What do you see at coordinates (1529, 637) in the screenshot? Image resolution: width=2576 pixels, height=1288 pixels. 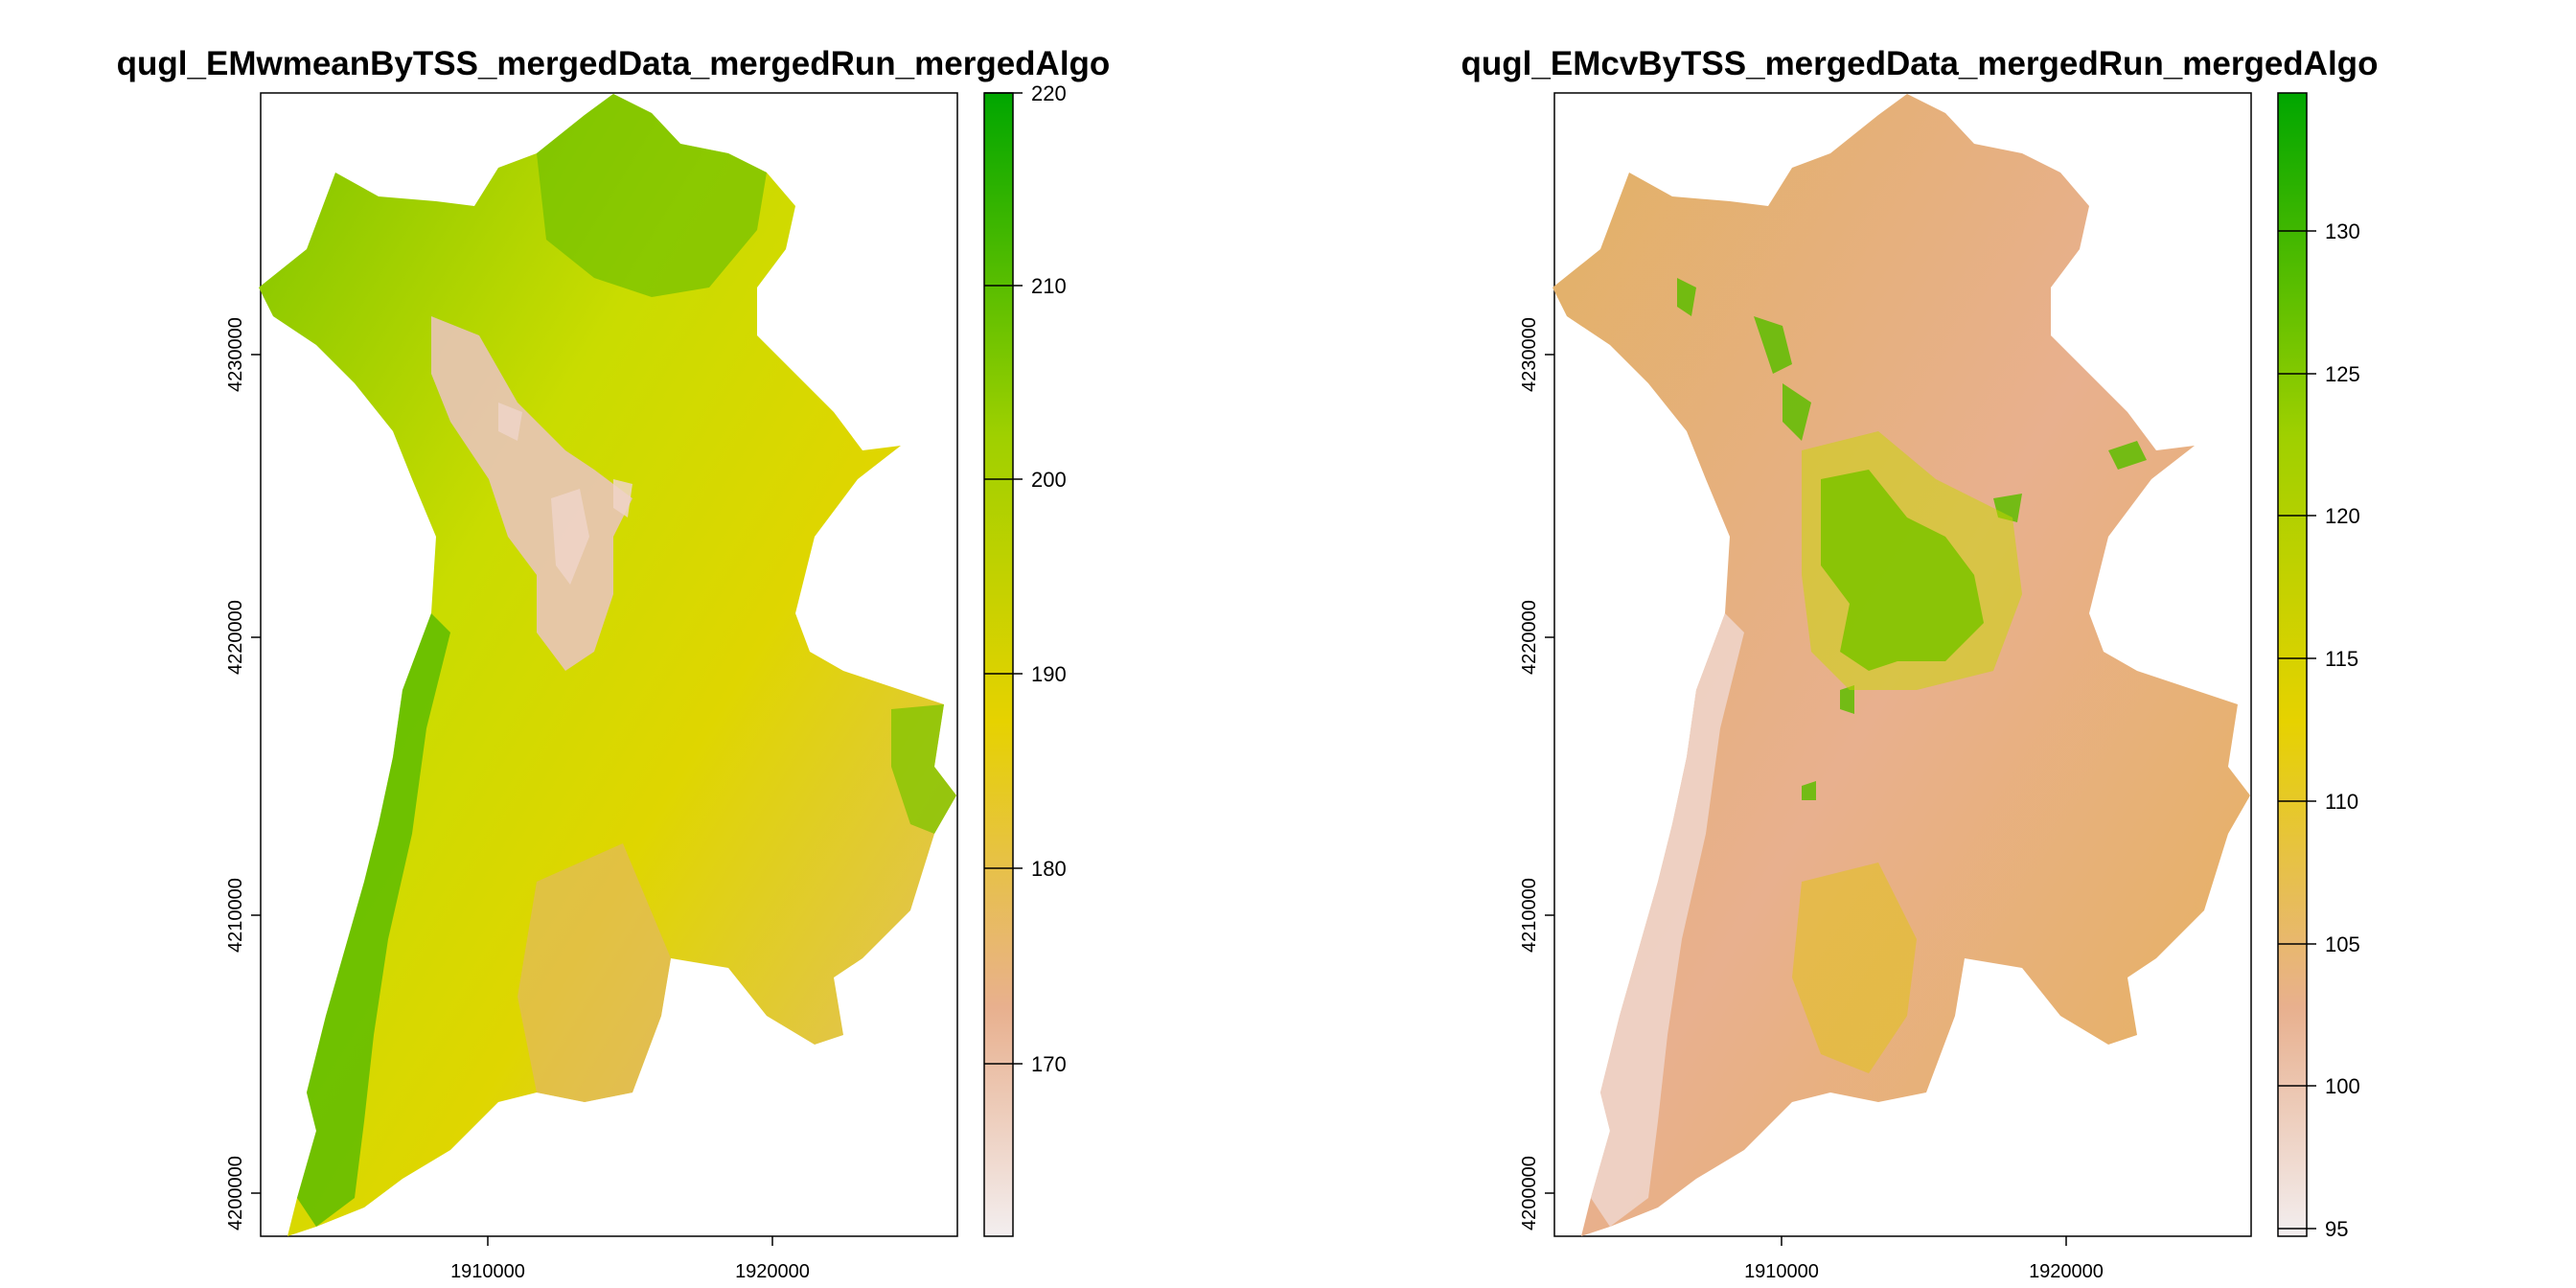 I see `panel-2-y-tick-3: 4220000` at bounding box center [1529, 637].